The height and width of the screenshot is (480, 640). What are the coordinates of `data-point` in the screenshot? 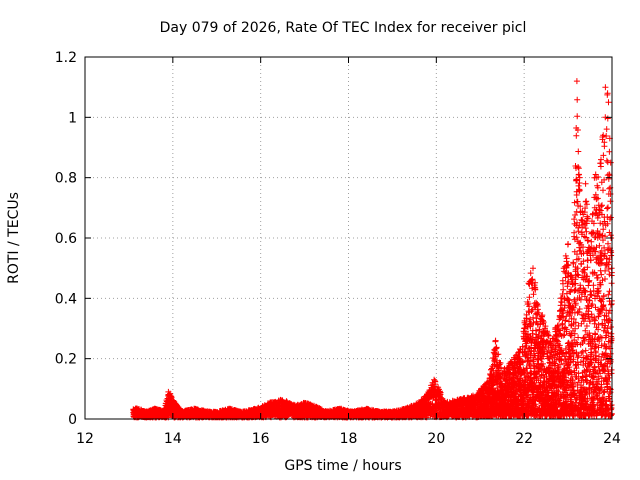 It's located at (171, 397).